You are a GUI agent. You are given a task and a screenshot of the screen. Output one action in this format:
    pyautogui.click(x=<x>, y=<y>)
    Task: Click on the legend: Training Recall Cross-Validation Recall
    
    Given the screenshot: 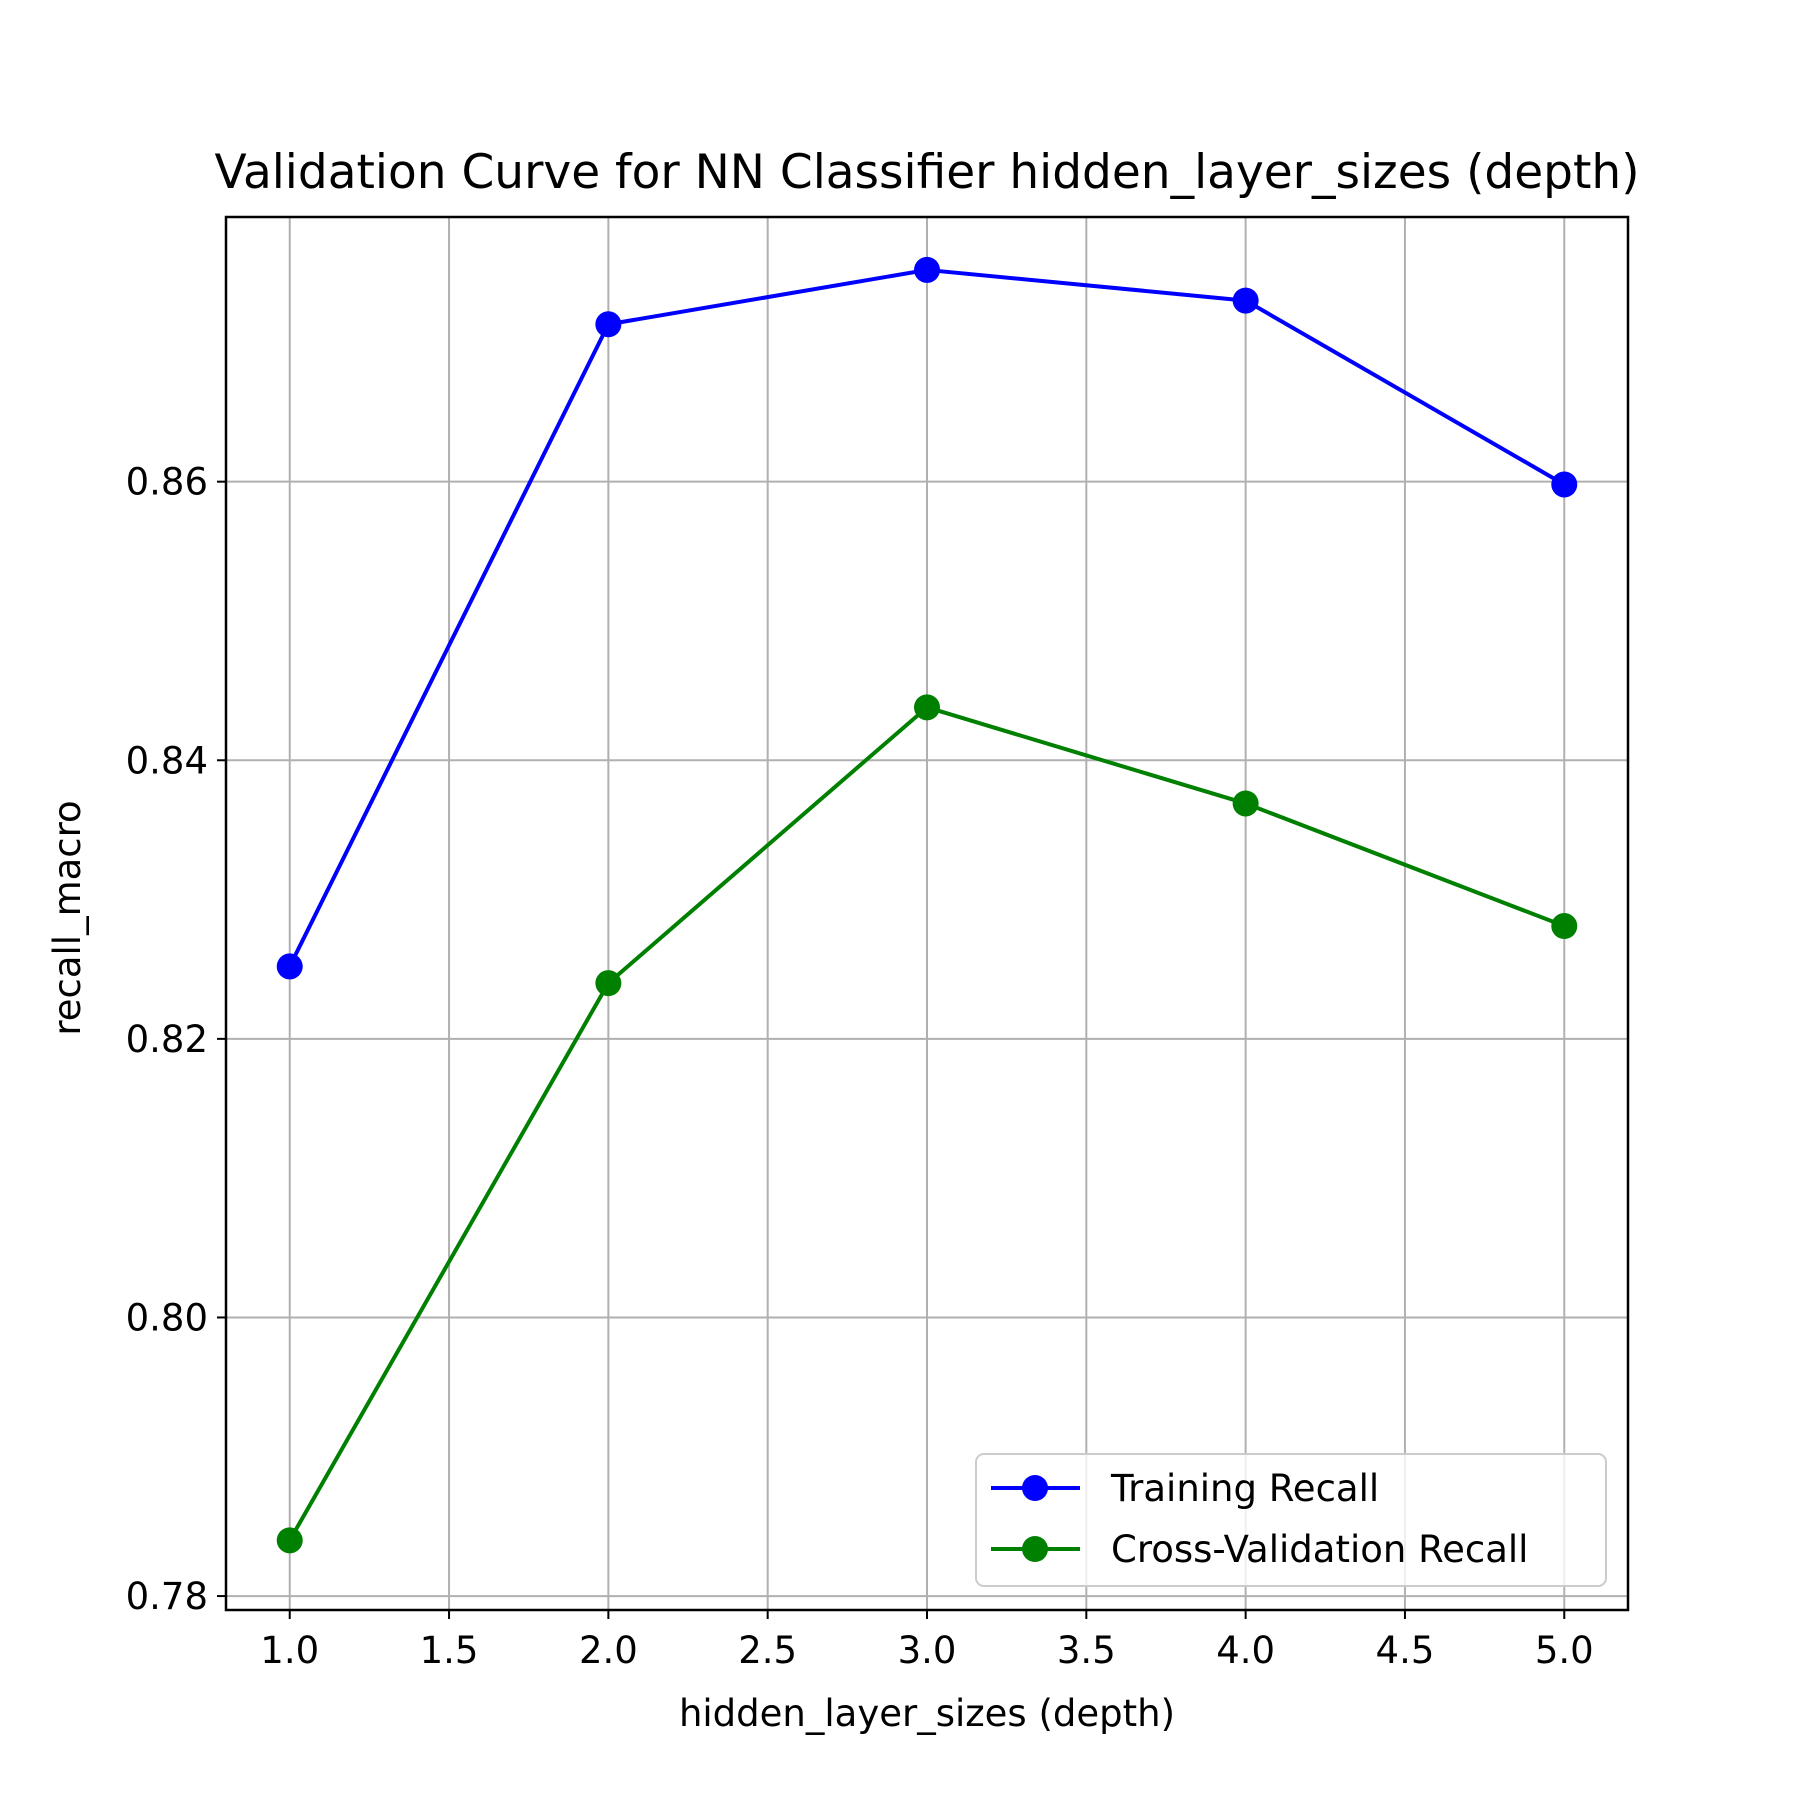 What is the action you would take?
    pyautogui.click(x=1291, y=1520)
    